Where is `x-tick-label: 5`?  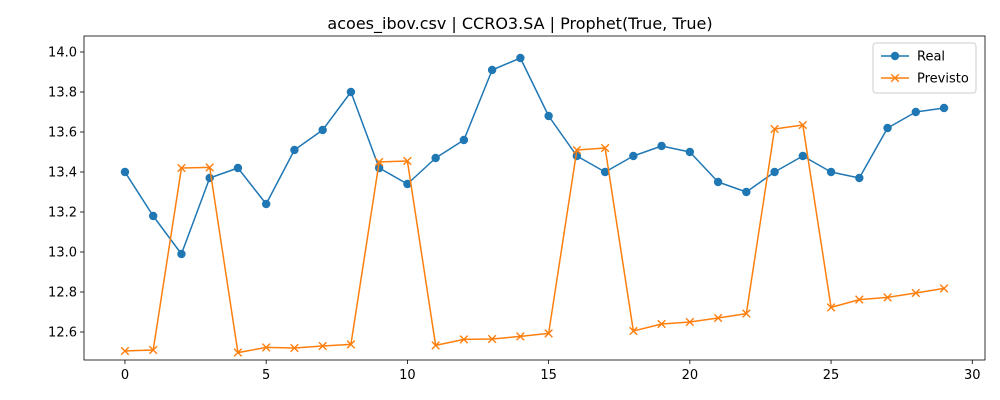 x-tick-label: 5 is located at coordinates (266, 375).